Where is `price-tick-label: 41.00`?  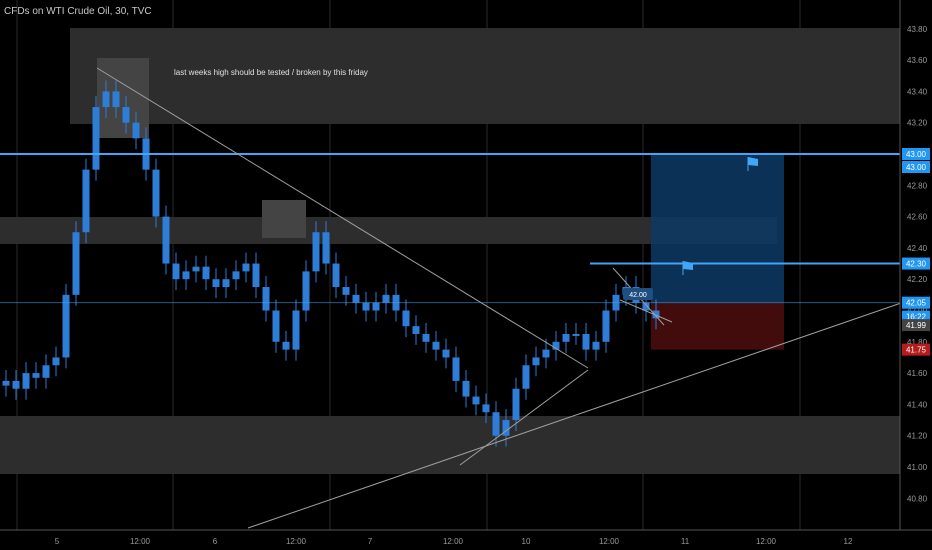
price-tick-label: 41.00 is located at coordinates (917, 467).